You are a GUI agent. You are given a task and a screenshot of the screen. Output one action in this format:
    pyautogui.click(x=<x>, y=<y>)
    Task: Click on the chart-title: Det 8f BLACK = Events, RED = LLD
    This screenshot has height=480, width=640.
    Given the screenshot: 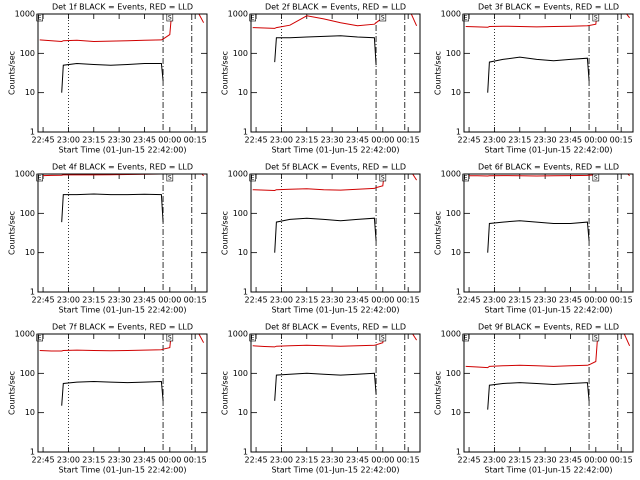 What is the action you would take?
    pyautogui.click(x=335, y=327)
    